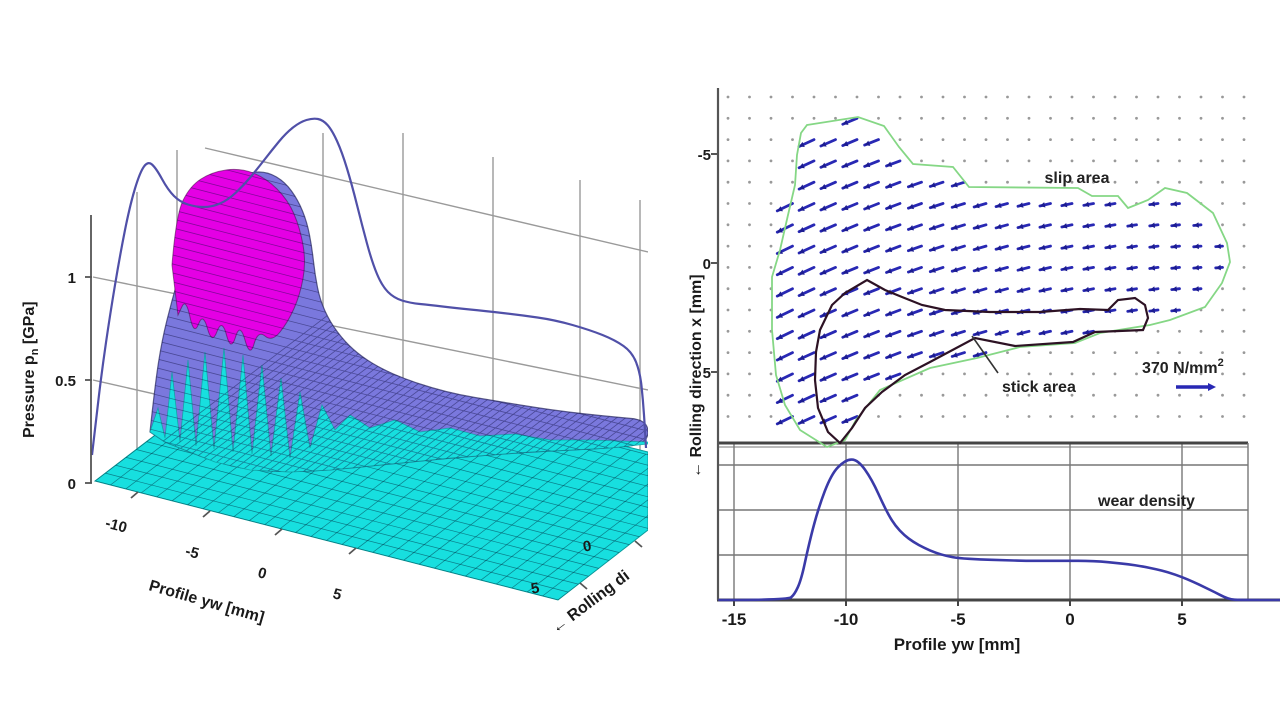 This screenshot has height=720, width=1280. I want to click on x-tick-m10: -10, so click(115, 526).